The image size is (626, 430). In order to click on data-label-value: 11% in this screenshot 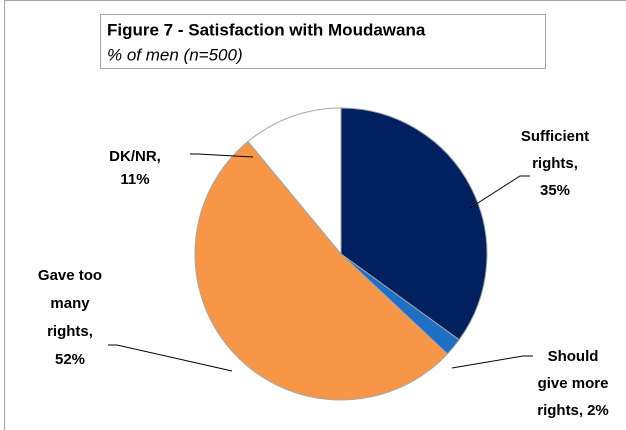, I will do `click(134, 179)`.